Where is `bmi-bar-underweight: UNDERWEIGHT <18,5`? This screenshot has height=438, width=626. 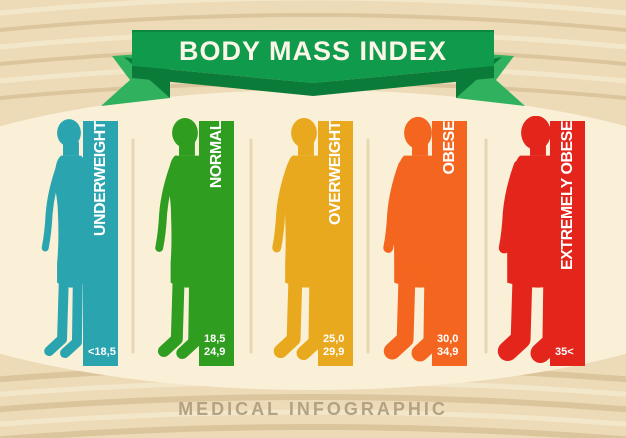
bmi-bar-underweight: UNDERWEIGHT <18,5 is located at coordinates (100, 243).